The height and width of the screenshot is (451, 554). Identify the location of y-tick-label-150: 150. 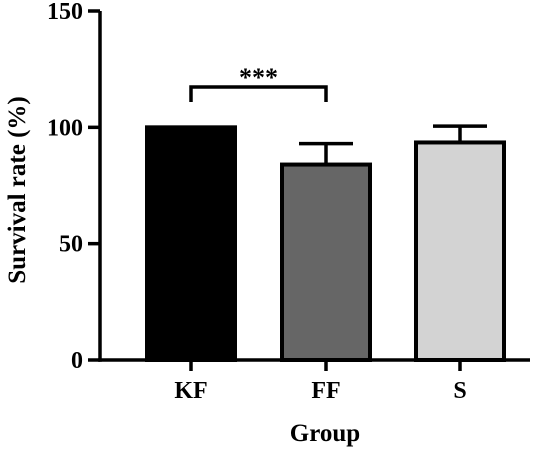
(65, 12).